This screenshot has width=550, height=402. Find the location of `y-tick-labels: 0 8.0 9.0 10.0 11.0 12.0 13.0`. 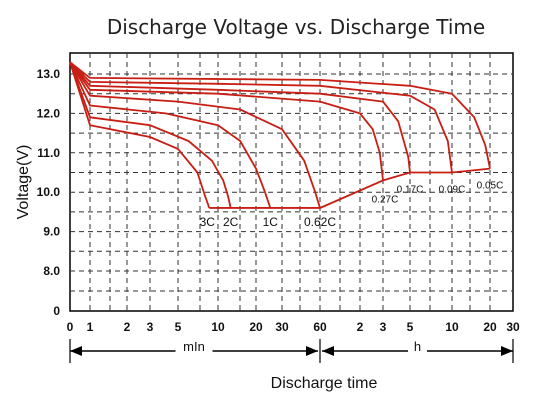

y-tick-labels: 0 8.0 9.0 10.0 11.0 12.0 13.0 is located at coordinates (49, 192).